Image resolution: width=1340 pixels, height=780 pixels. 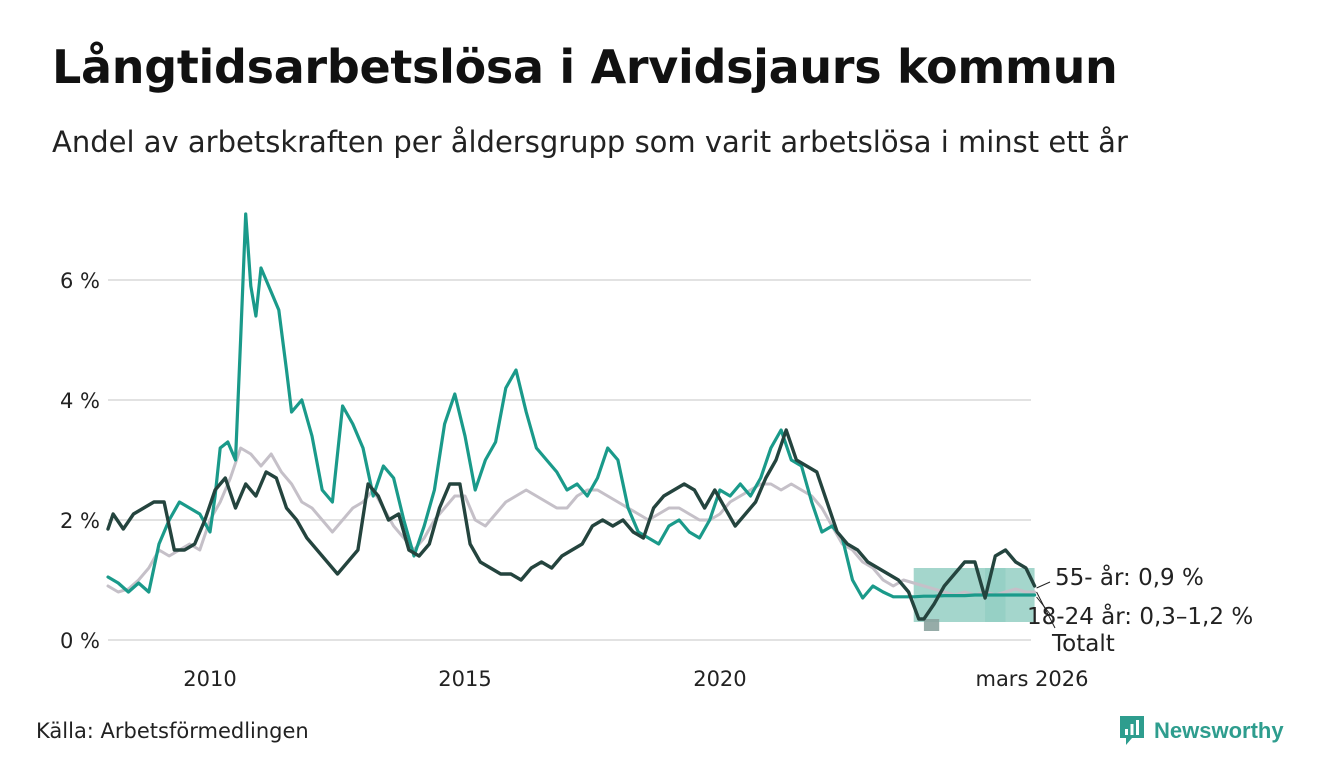 What do you see at coordinates (1046, 610) in the screenshot?
I see `leader-totalt` at bounding box center [1046, 610].